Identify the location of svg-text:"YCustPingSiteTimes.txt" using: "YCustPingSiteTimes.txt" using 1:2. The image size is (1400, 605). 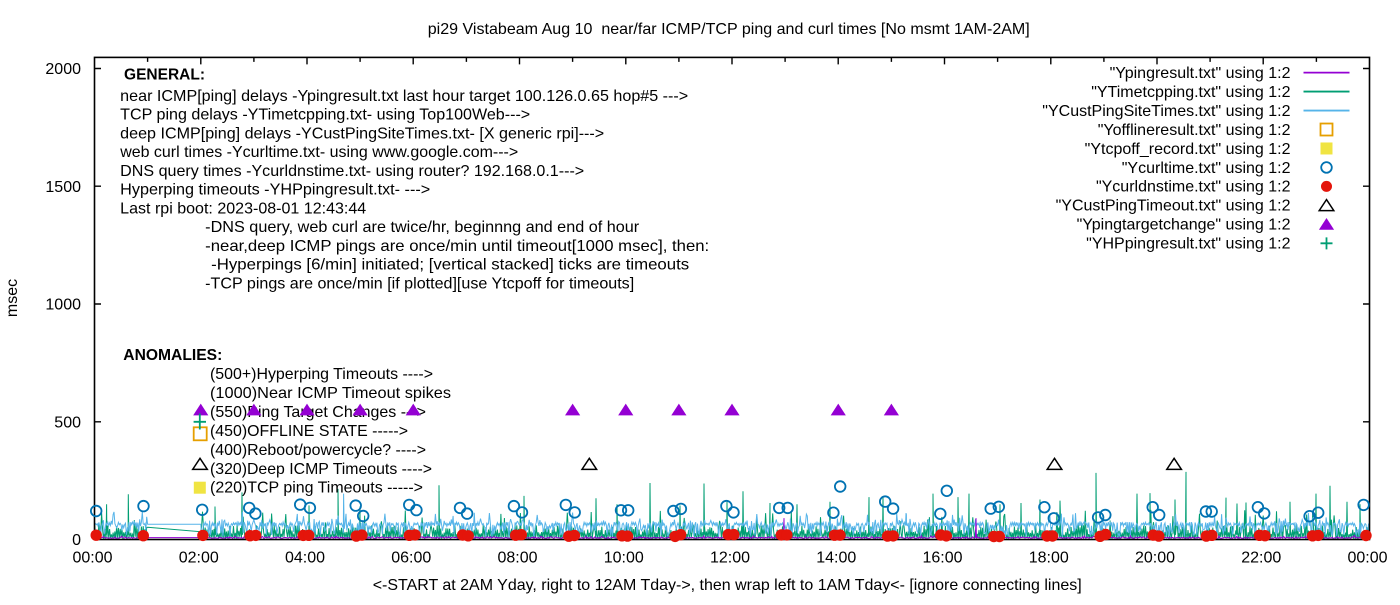
(1166, 111).